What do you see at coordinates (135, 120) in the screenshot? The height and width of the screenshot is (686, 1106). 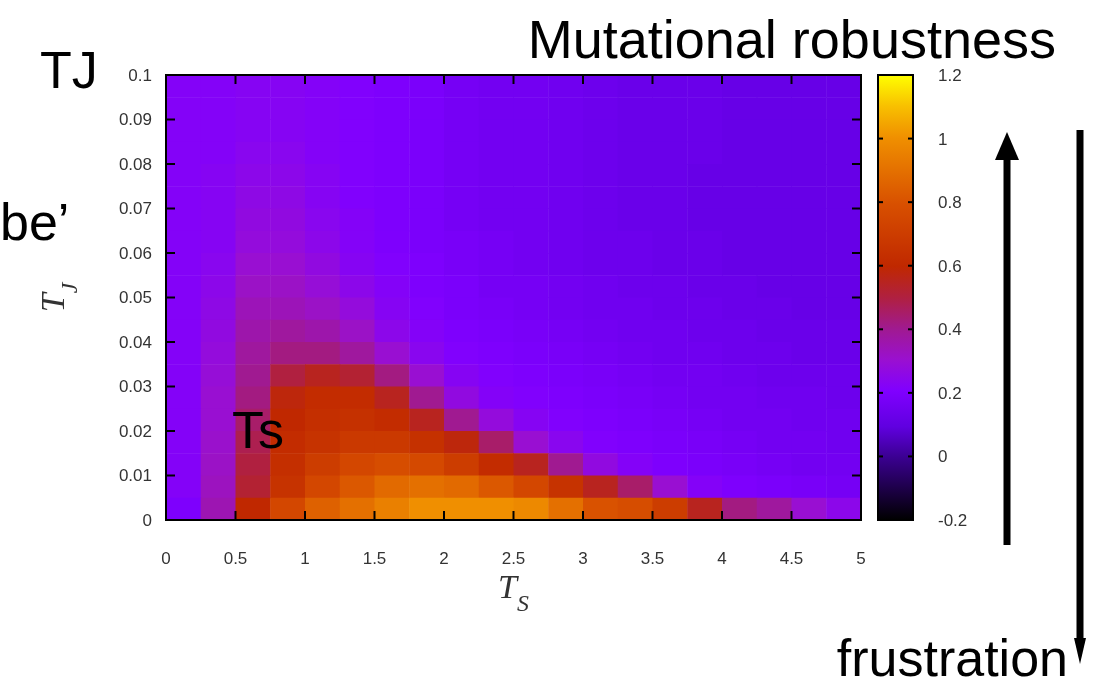 I see `y-tick-label: 0.09` at bounding box center [135, 120].